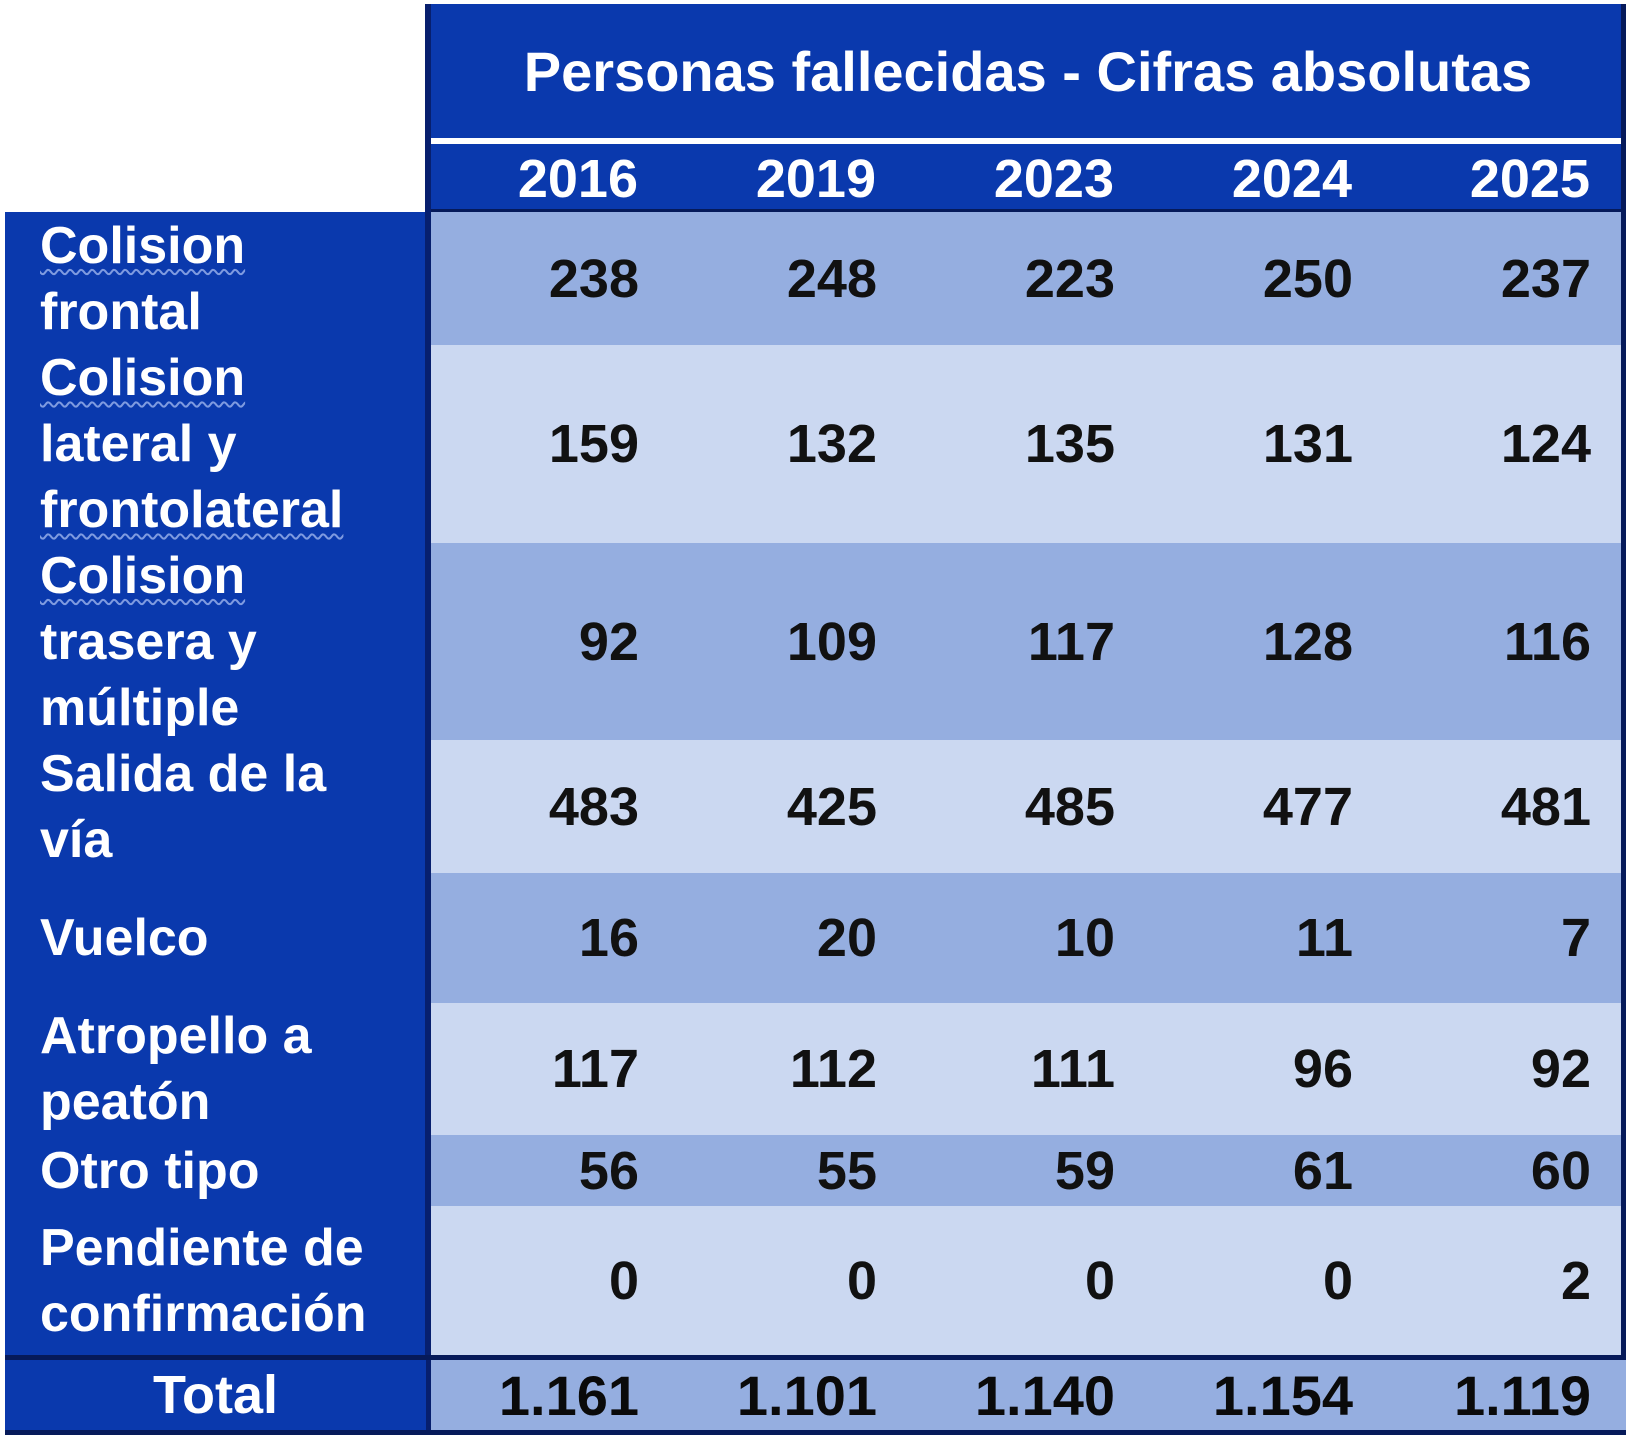 This screenshot has height=1444, width=1638. What do you see at coordinates (202, 1247) in the screenshot?
I see `row-label-line: Pendiente de` at bounding box center [202, 1247].